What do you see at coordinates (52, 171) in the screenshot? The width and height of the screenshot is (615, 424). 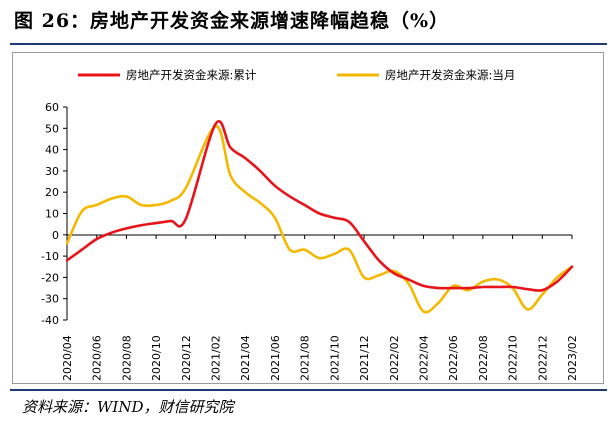 I see `y-tick-label: 30` at bounding box center [52, 171].